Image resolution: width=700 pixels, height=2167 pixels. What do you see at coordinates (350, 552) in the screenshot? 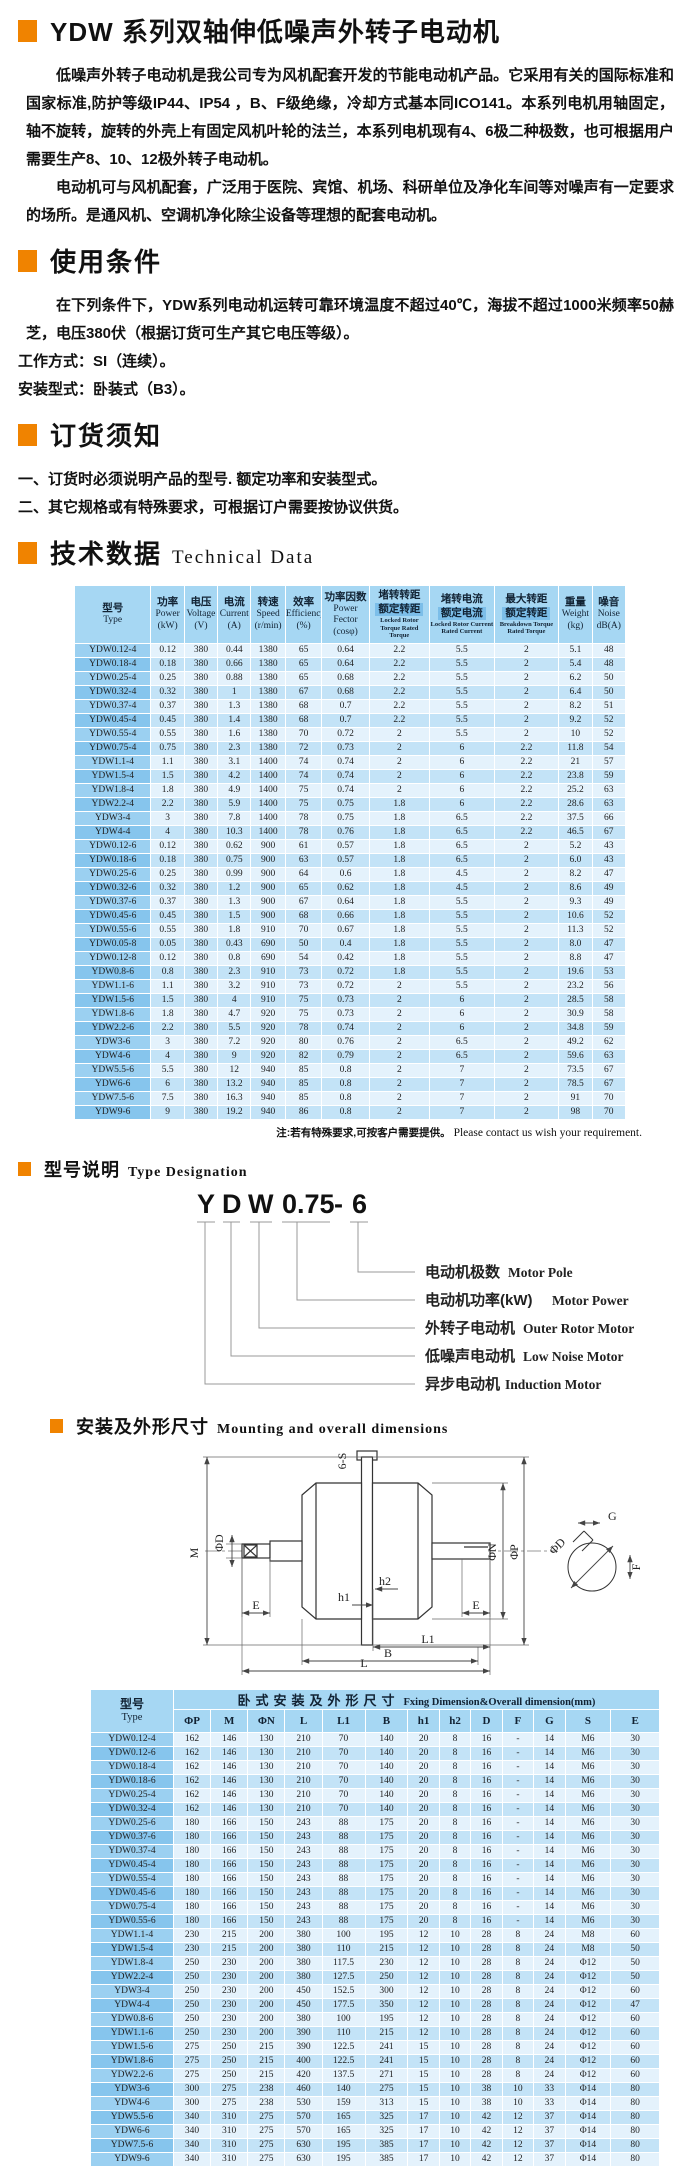
I see `technical-section-heading: 技术数据 Technical Data` at bounding box center [350, 552].